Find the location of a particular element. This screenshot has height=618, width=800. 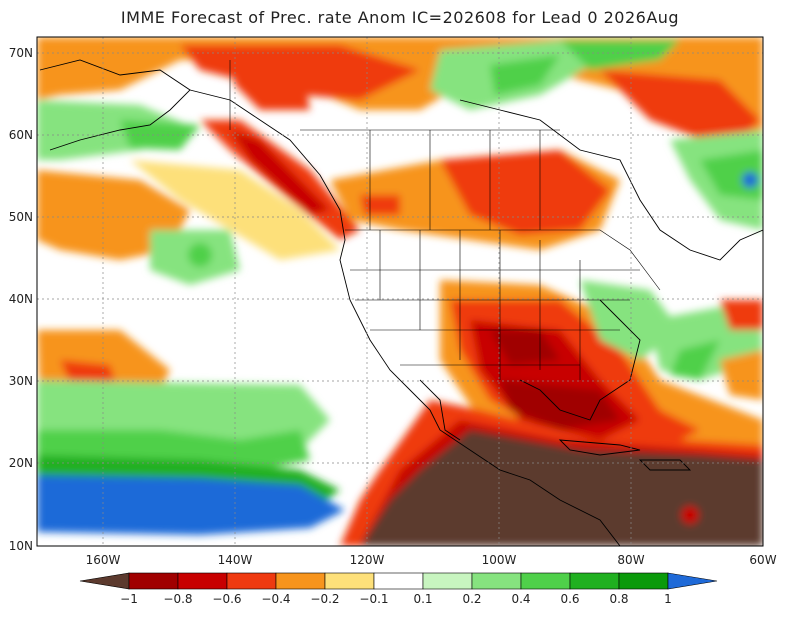

colorbar-label: −1 is located at coordinates (129, 599).